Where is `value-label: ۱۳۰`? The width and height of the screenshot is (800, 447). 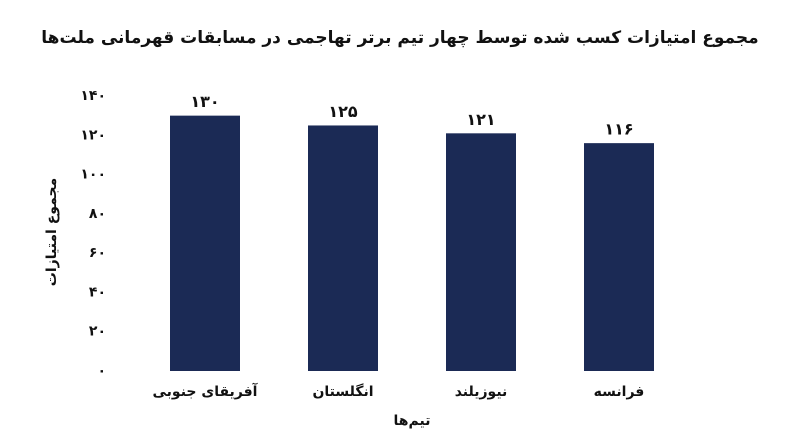 value-label: ۱۳۰ is located at coordinates (204, 101).